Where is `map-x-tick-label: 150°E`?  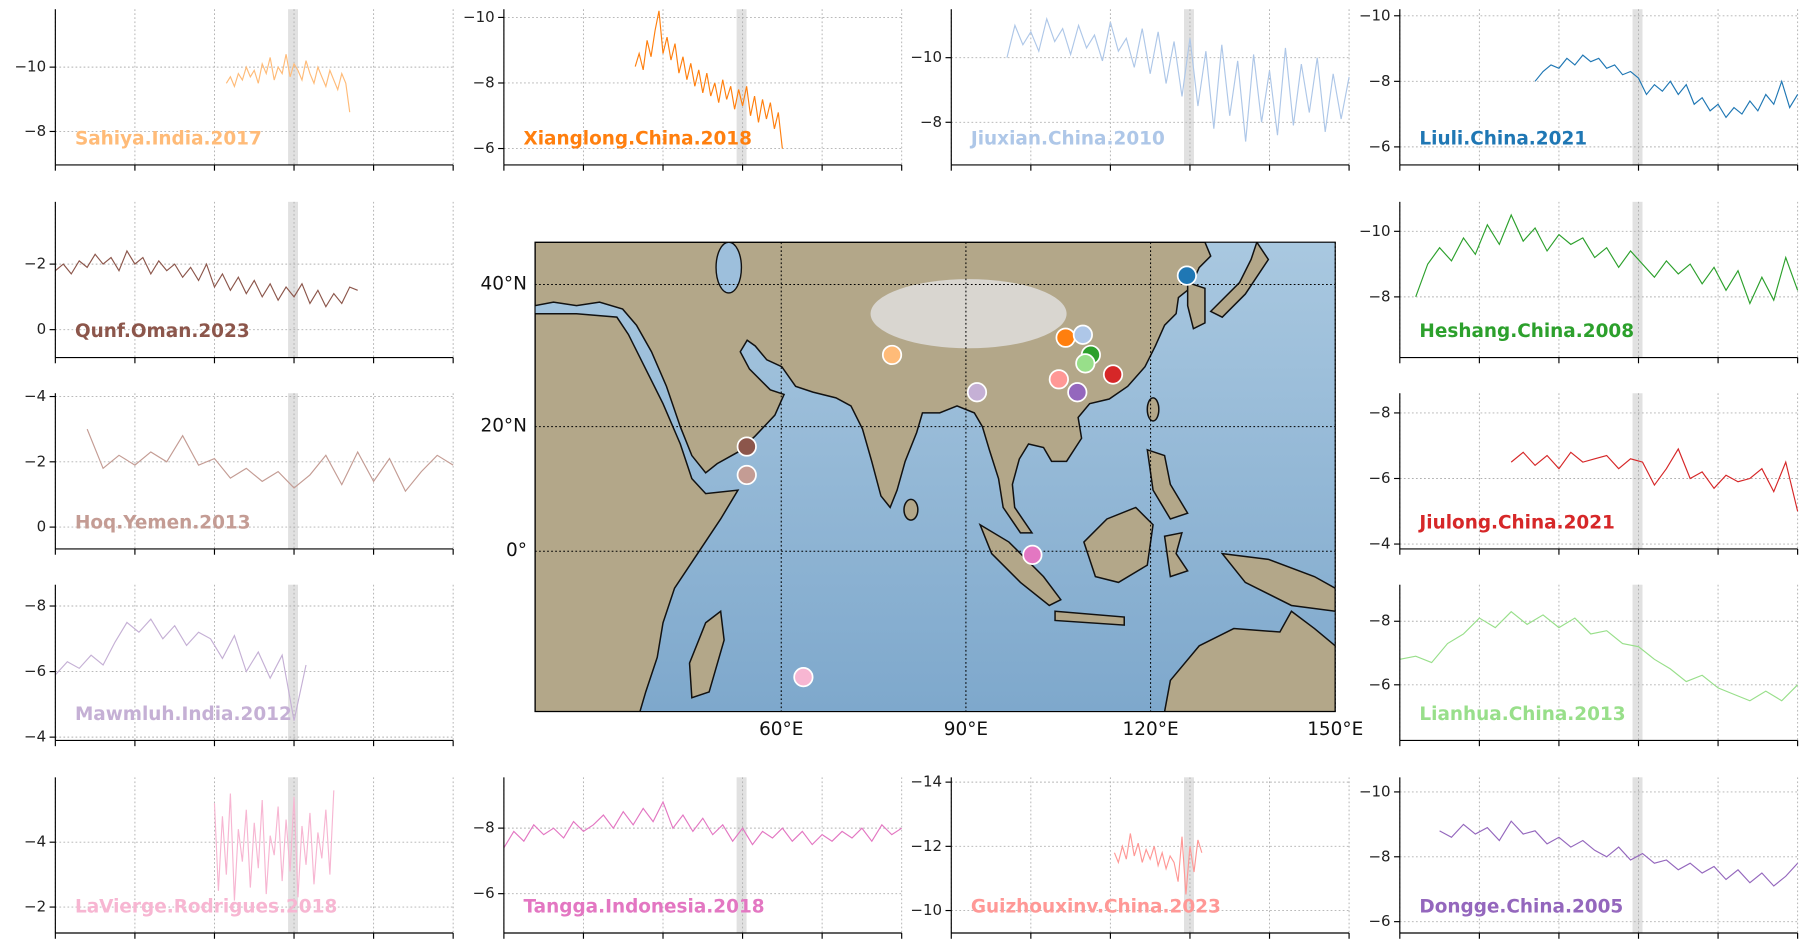 map-x-tick-label: 150°E is located at coordinates (1335, 729).